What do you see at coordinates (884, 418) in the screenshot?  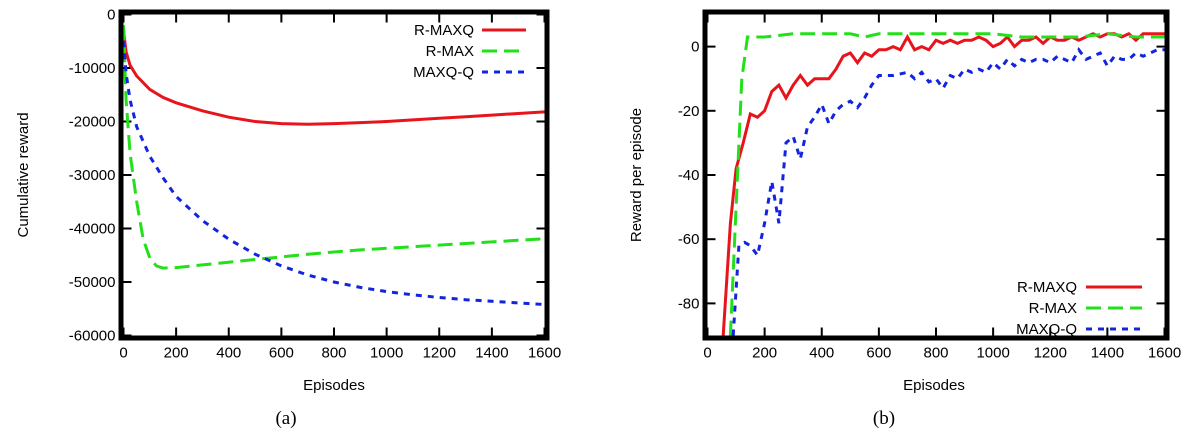 I see `panel-b-caption: (b)` at bounding box center [884, 418].